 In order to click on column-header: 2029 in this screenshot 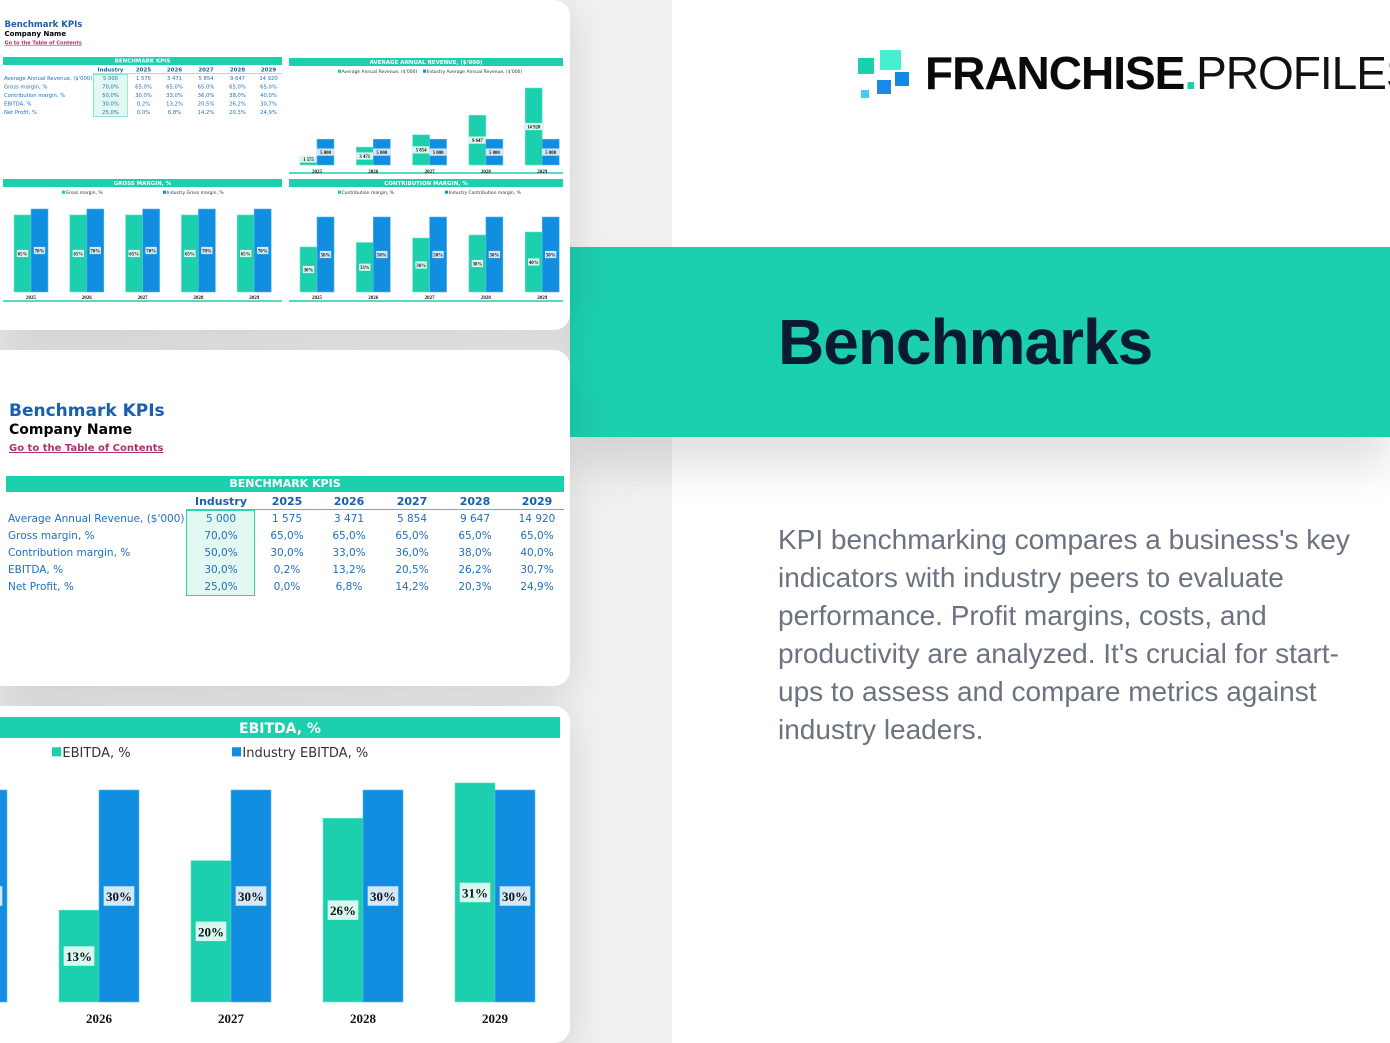, I will do `click(268, 70)`.